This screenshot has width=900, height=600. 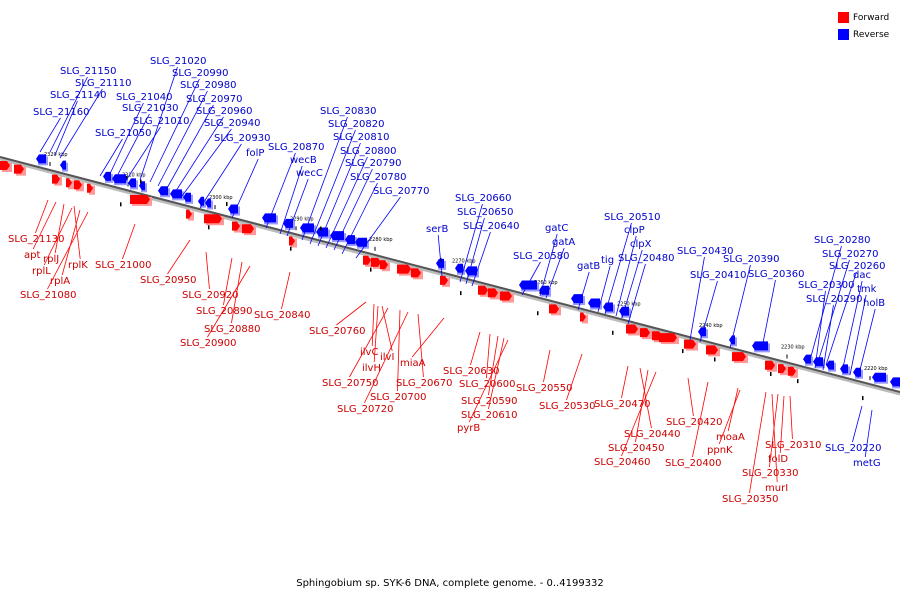 What do you see at coordinates (302, 219) in the screenshot?
I see `tick-label: 2290 kbp` at bounding box center [302, 219].